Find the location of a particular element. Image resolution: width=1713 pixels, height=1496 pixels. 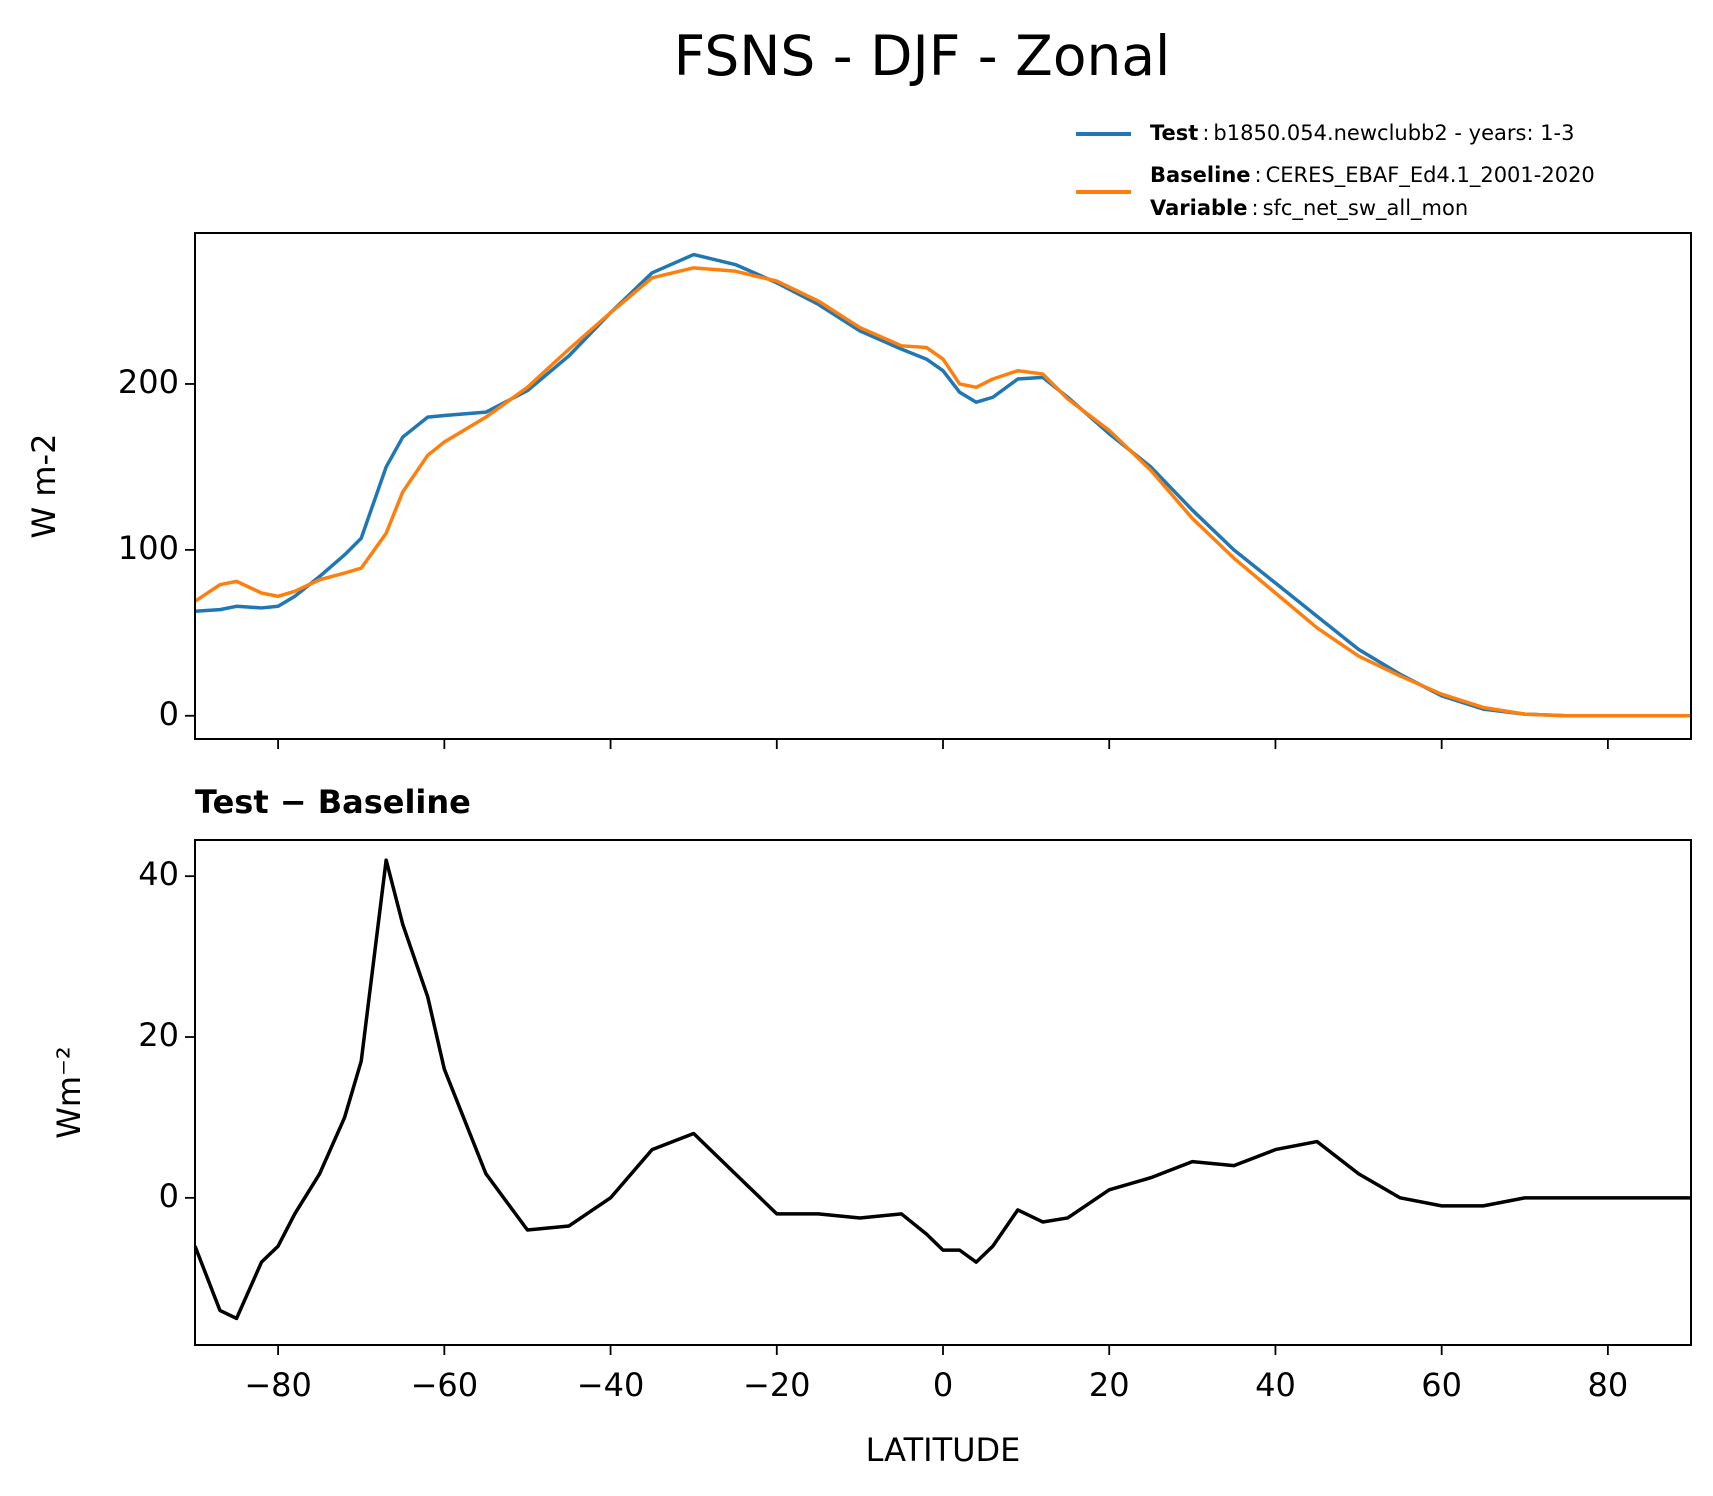

x-tick-label: 60 is located at coordinates (1441, 1385).